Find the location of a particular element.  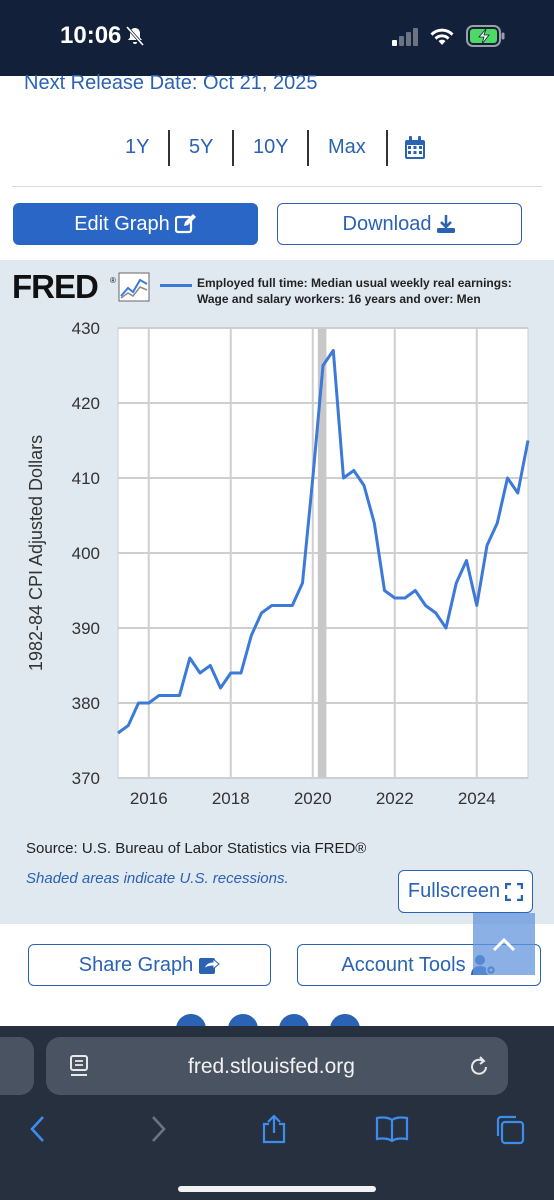

account-tools-label: Account Tools is located at coordinates (403, 964).